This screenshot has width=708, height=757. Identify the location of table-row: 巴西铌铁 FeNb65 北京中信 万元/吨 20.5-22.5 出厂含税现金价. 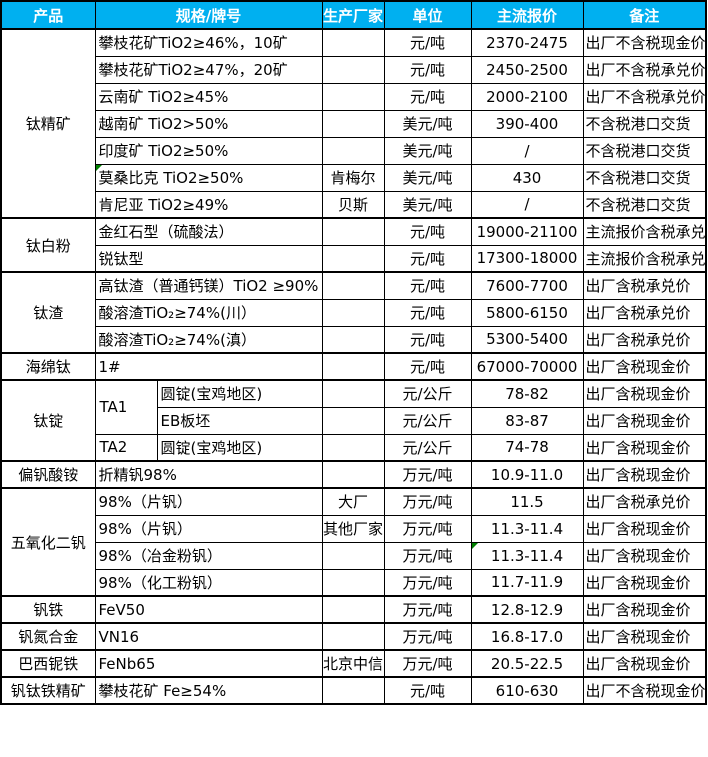
(353, 663).